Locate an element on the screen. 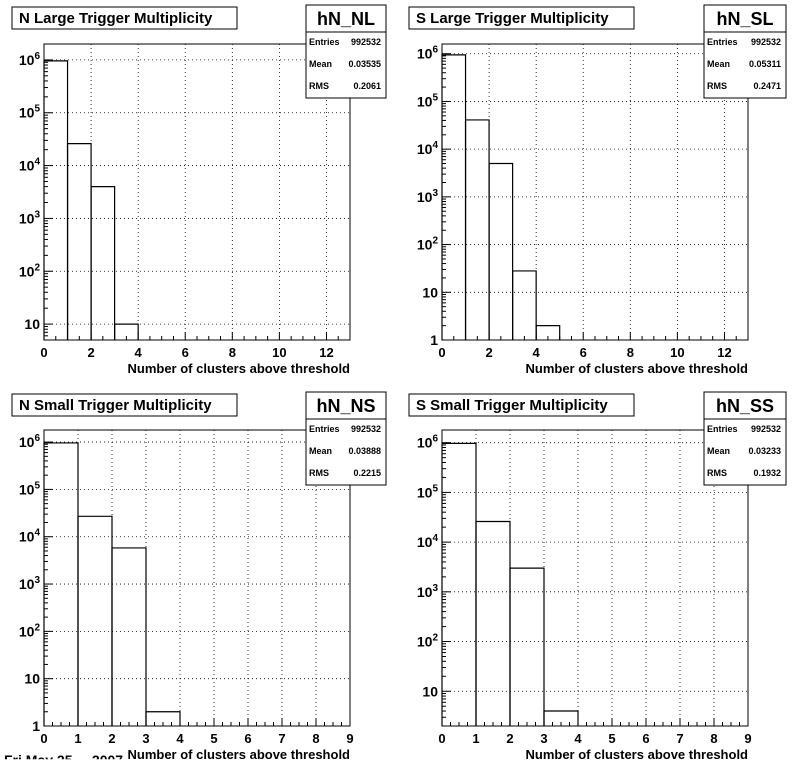 The image size is (796, 772). stats-value: 0.03233 is located at coordinates (764, 451).